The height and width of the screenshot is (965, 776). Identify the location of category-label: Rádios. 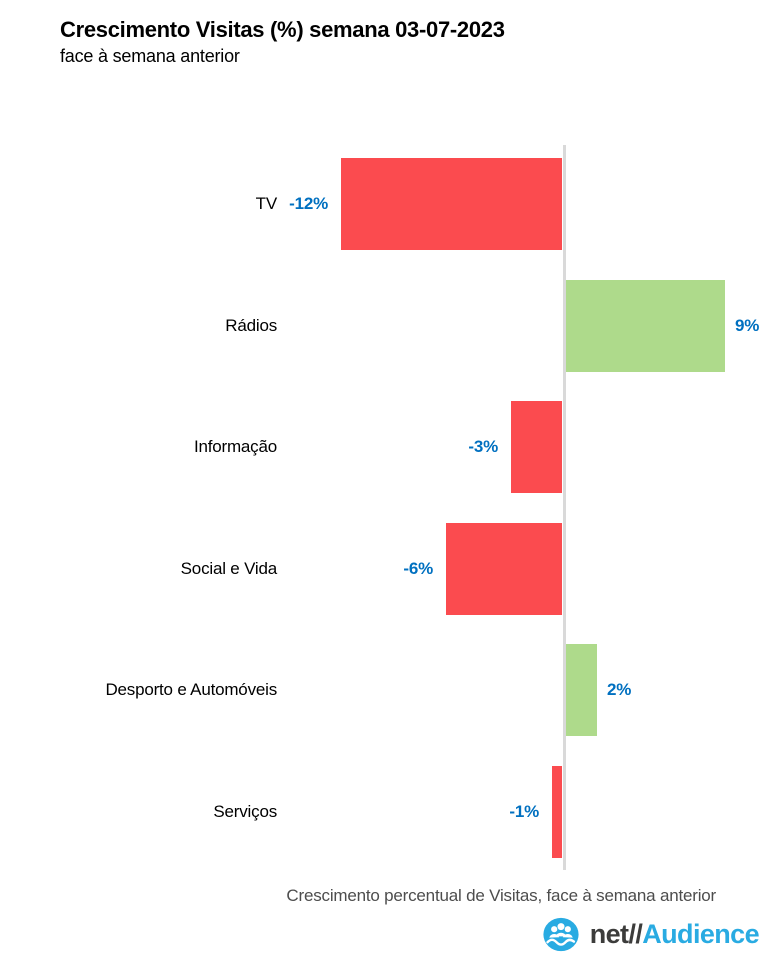
(251, 325).